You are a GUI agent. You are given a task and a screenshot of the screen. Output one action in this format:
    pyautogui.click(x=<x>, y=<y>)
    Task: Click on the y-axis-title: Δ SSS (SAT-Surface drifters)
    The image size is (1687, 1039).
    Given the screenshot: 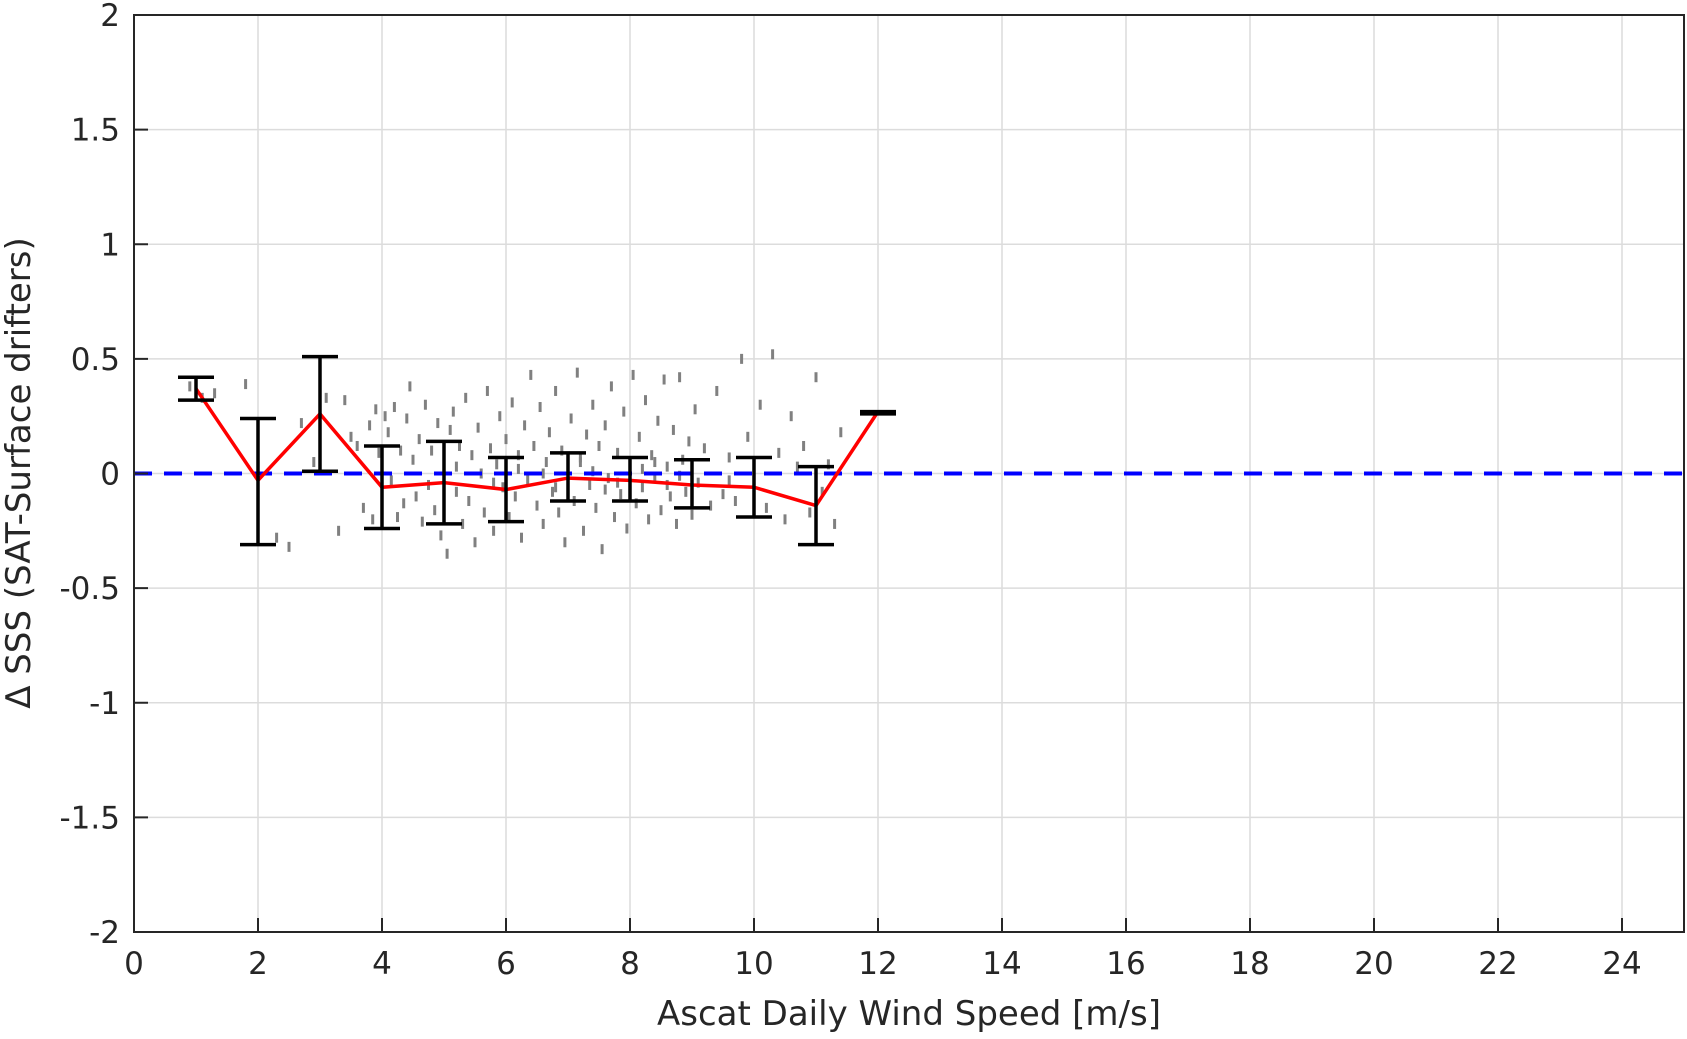 What is the action you would take?
    pyautogui.click(x=19, y=473)
    